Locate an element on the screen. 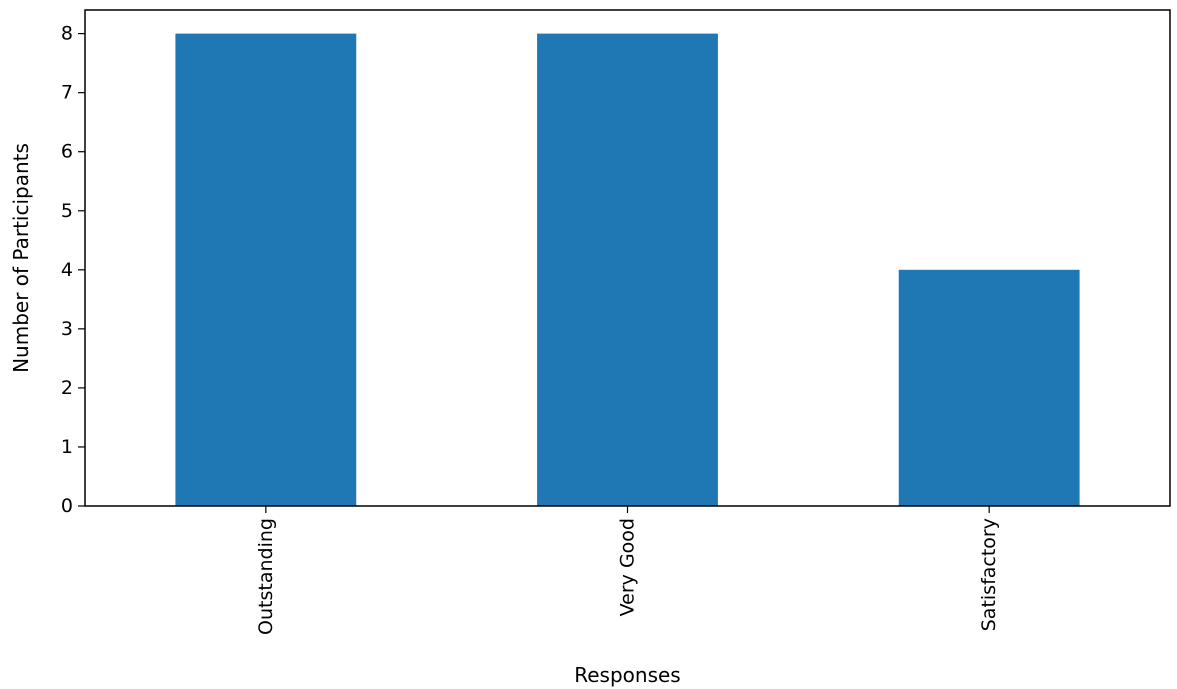 The height and width of the screenshot is (689, 1177). y-tick-label: 2 is located at coordinates (67, 388).